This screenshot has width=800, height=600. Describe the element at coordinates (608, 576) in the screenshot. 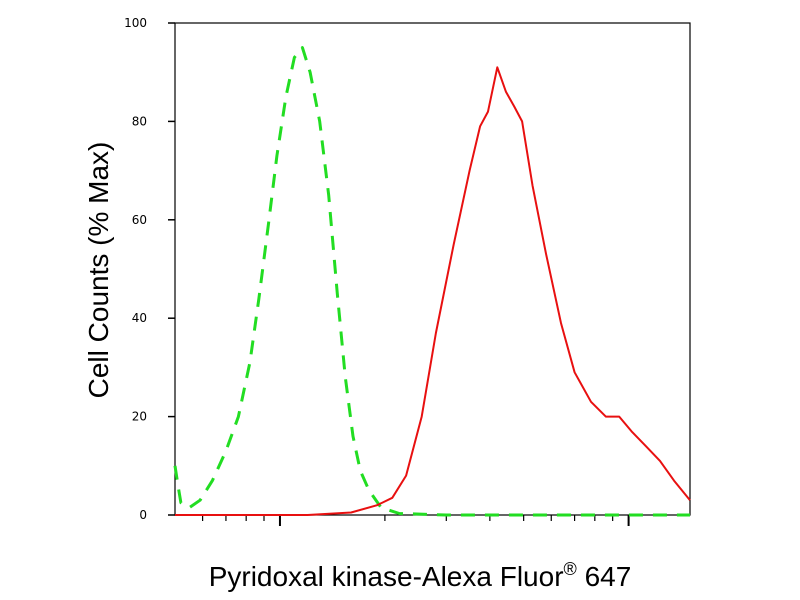

I see `x-axis-label-suffix: 647` at that location.